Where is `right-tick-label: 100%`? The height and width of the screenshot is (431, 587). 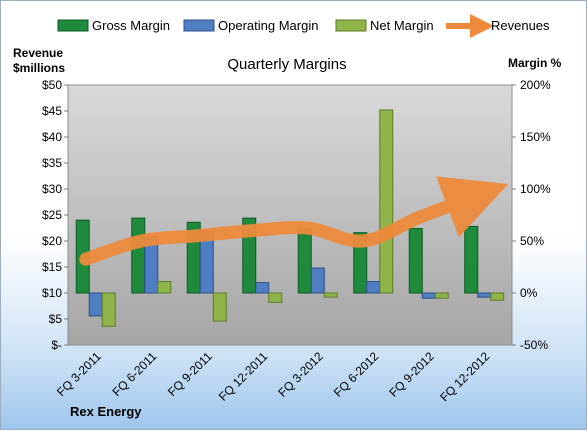
right-tick-label: 100% is located at coordinates (535, 189).